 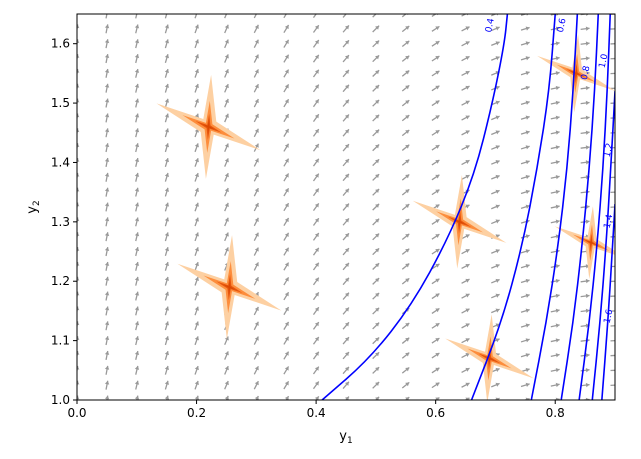 I want to click on y-tick-label: 1.5, so click(x=60, y=103).